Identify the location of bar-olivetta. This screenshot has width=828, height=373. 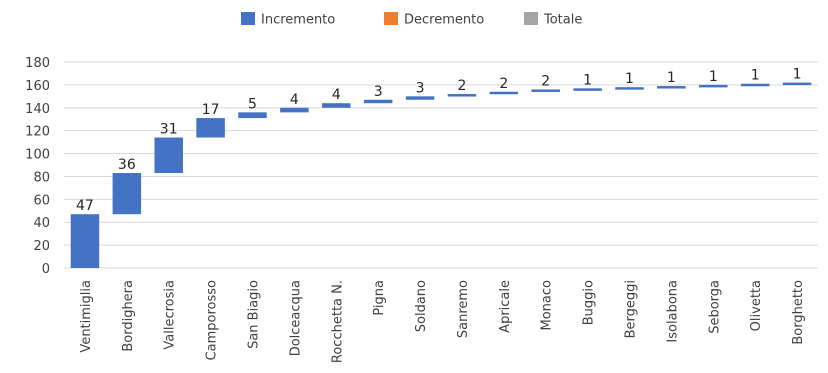
(755, 85).